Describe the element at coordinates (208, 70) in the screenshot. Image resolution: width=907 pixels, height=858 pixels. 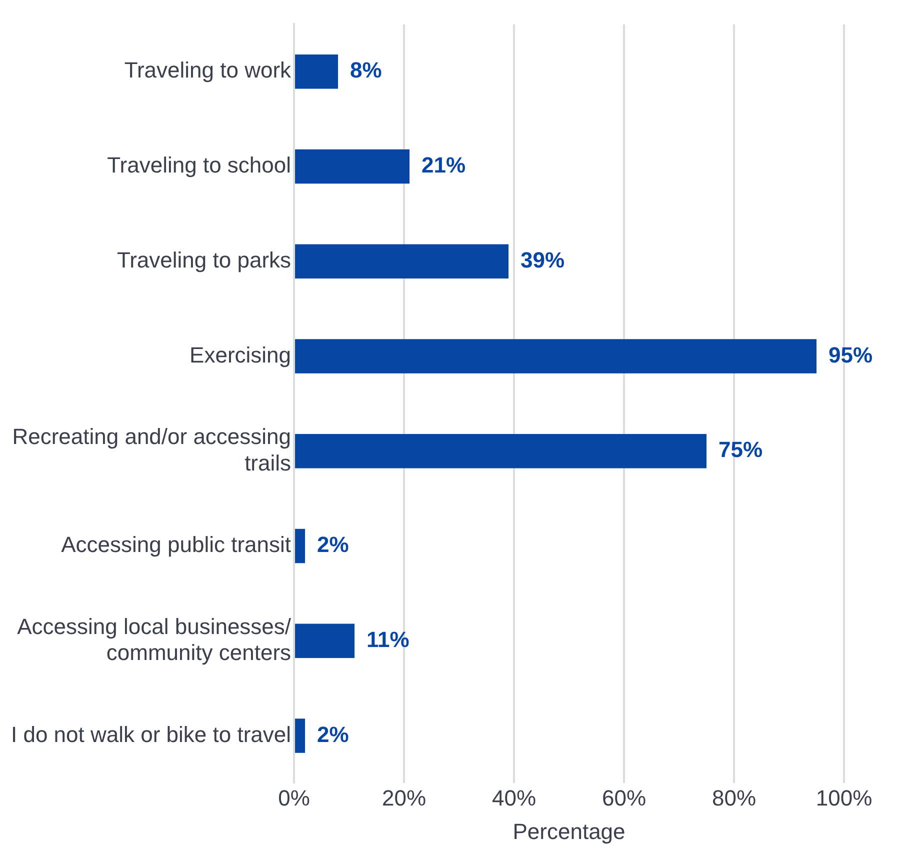
I see `y-tick-label: Traveling to work` at that location.